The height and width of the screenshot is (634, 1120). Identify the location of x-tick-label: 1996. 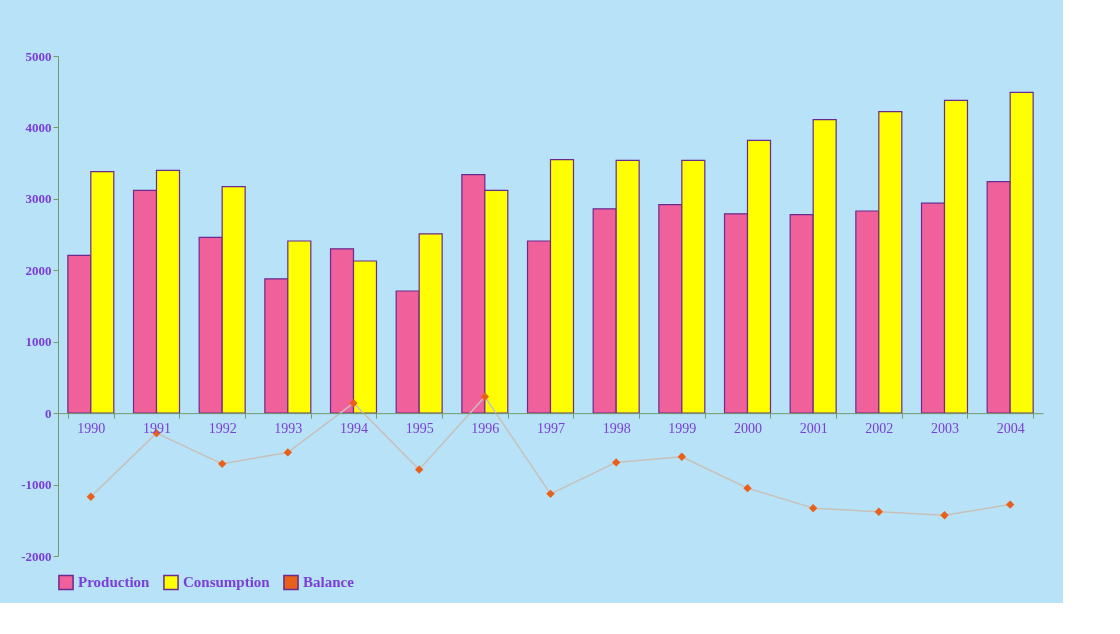
(485, 428).